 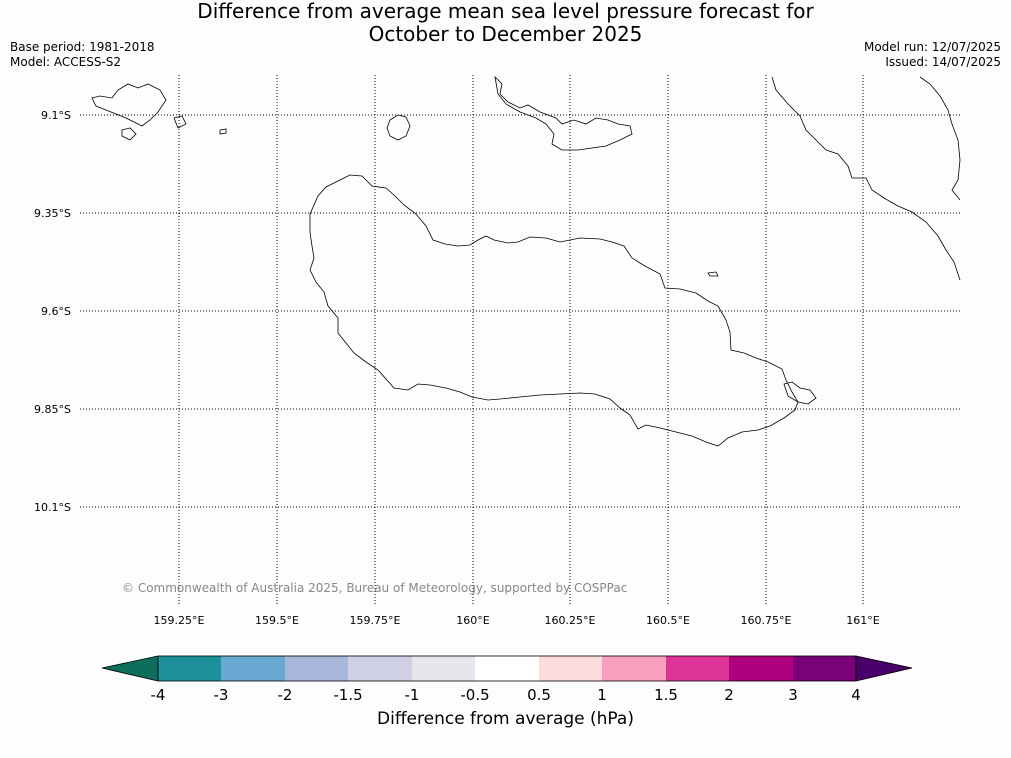 What do you see at coordinates (862, 620) in the screenshot?
I see `lon-label: 161°E` at bounding box center [862, 620].